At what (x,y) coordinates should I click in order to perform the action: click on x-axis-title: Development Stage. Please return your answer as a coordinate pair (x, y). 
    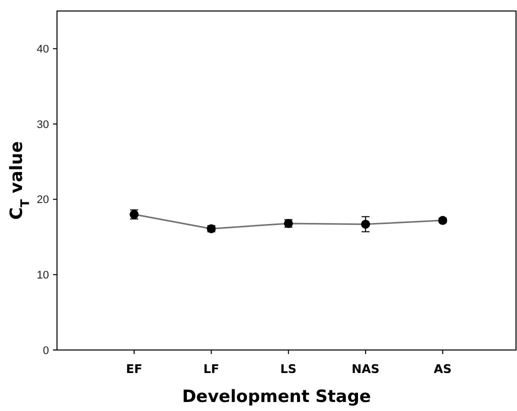
    Looking at the image, I should click on (276, 397).